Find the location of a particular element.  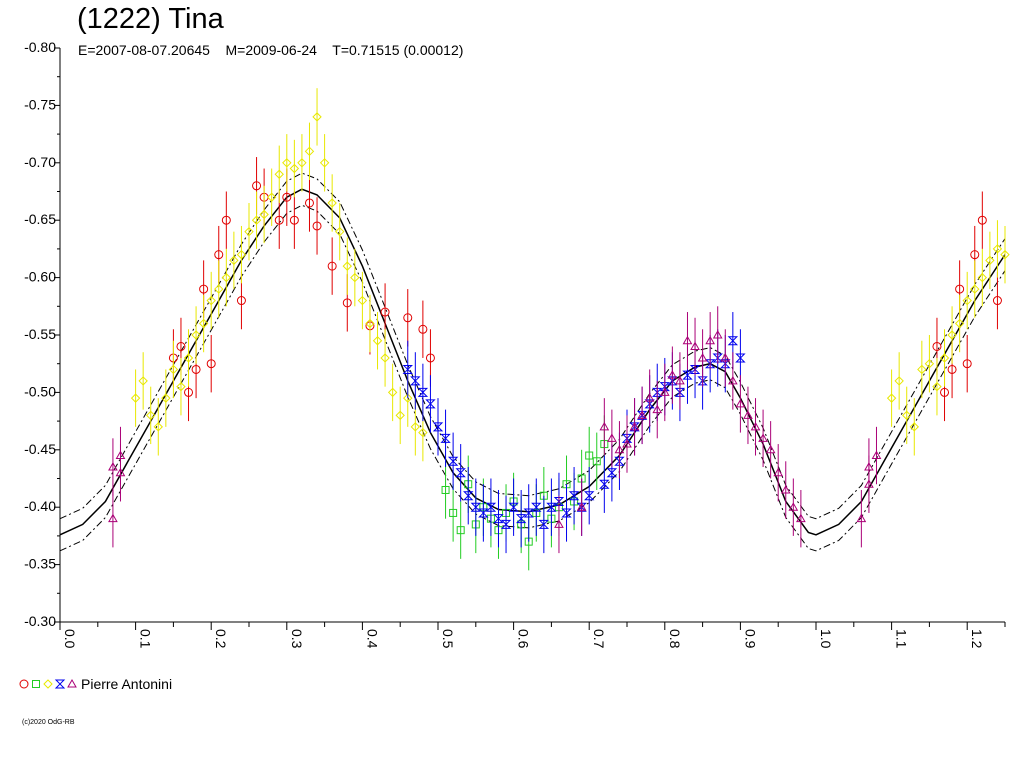

legend-symbols is located at coordinates (48, 683).